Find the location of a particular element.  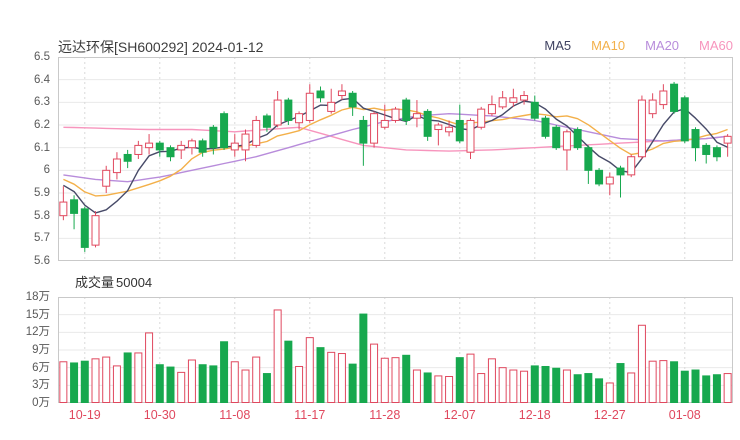

volume-axis-tick: 3万 is located at coordinates (41, 385).